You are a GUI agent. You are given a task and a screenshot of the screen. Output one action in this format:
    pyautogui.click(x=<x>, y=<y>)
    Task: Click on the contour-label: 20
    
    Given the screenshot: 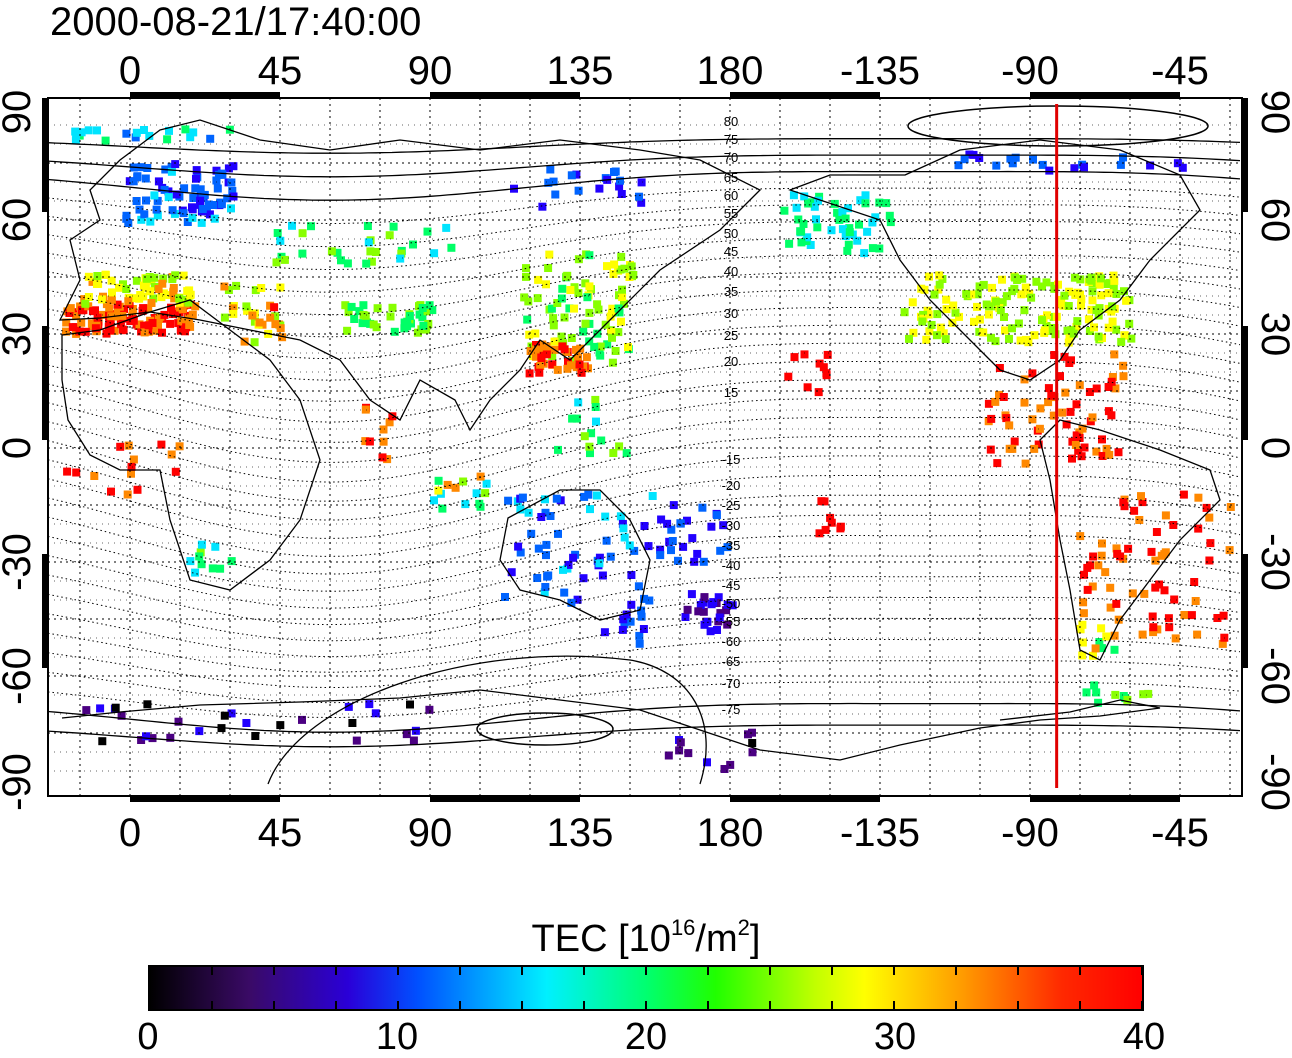 What is the action you would take?
    pyautogui.click(x=731, y=361)
    